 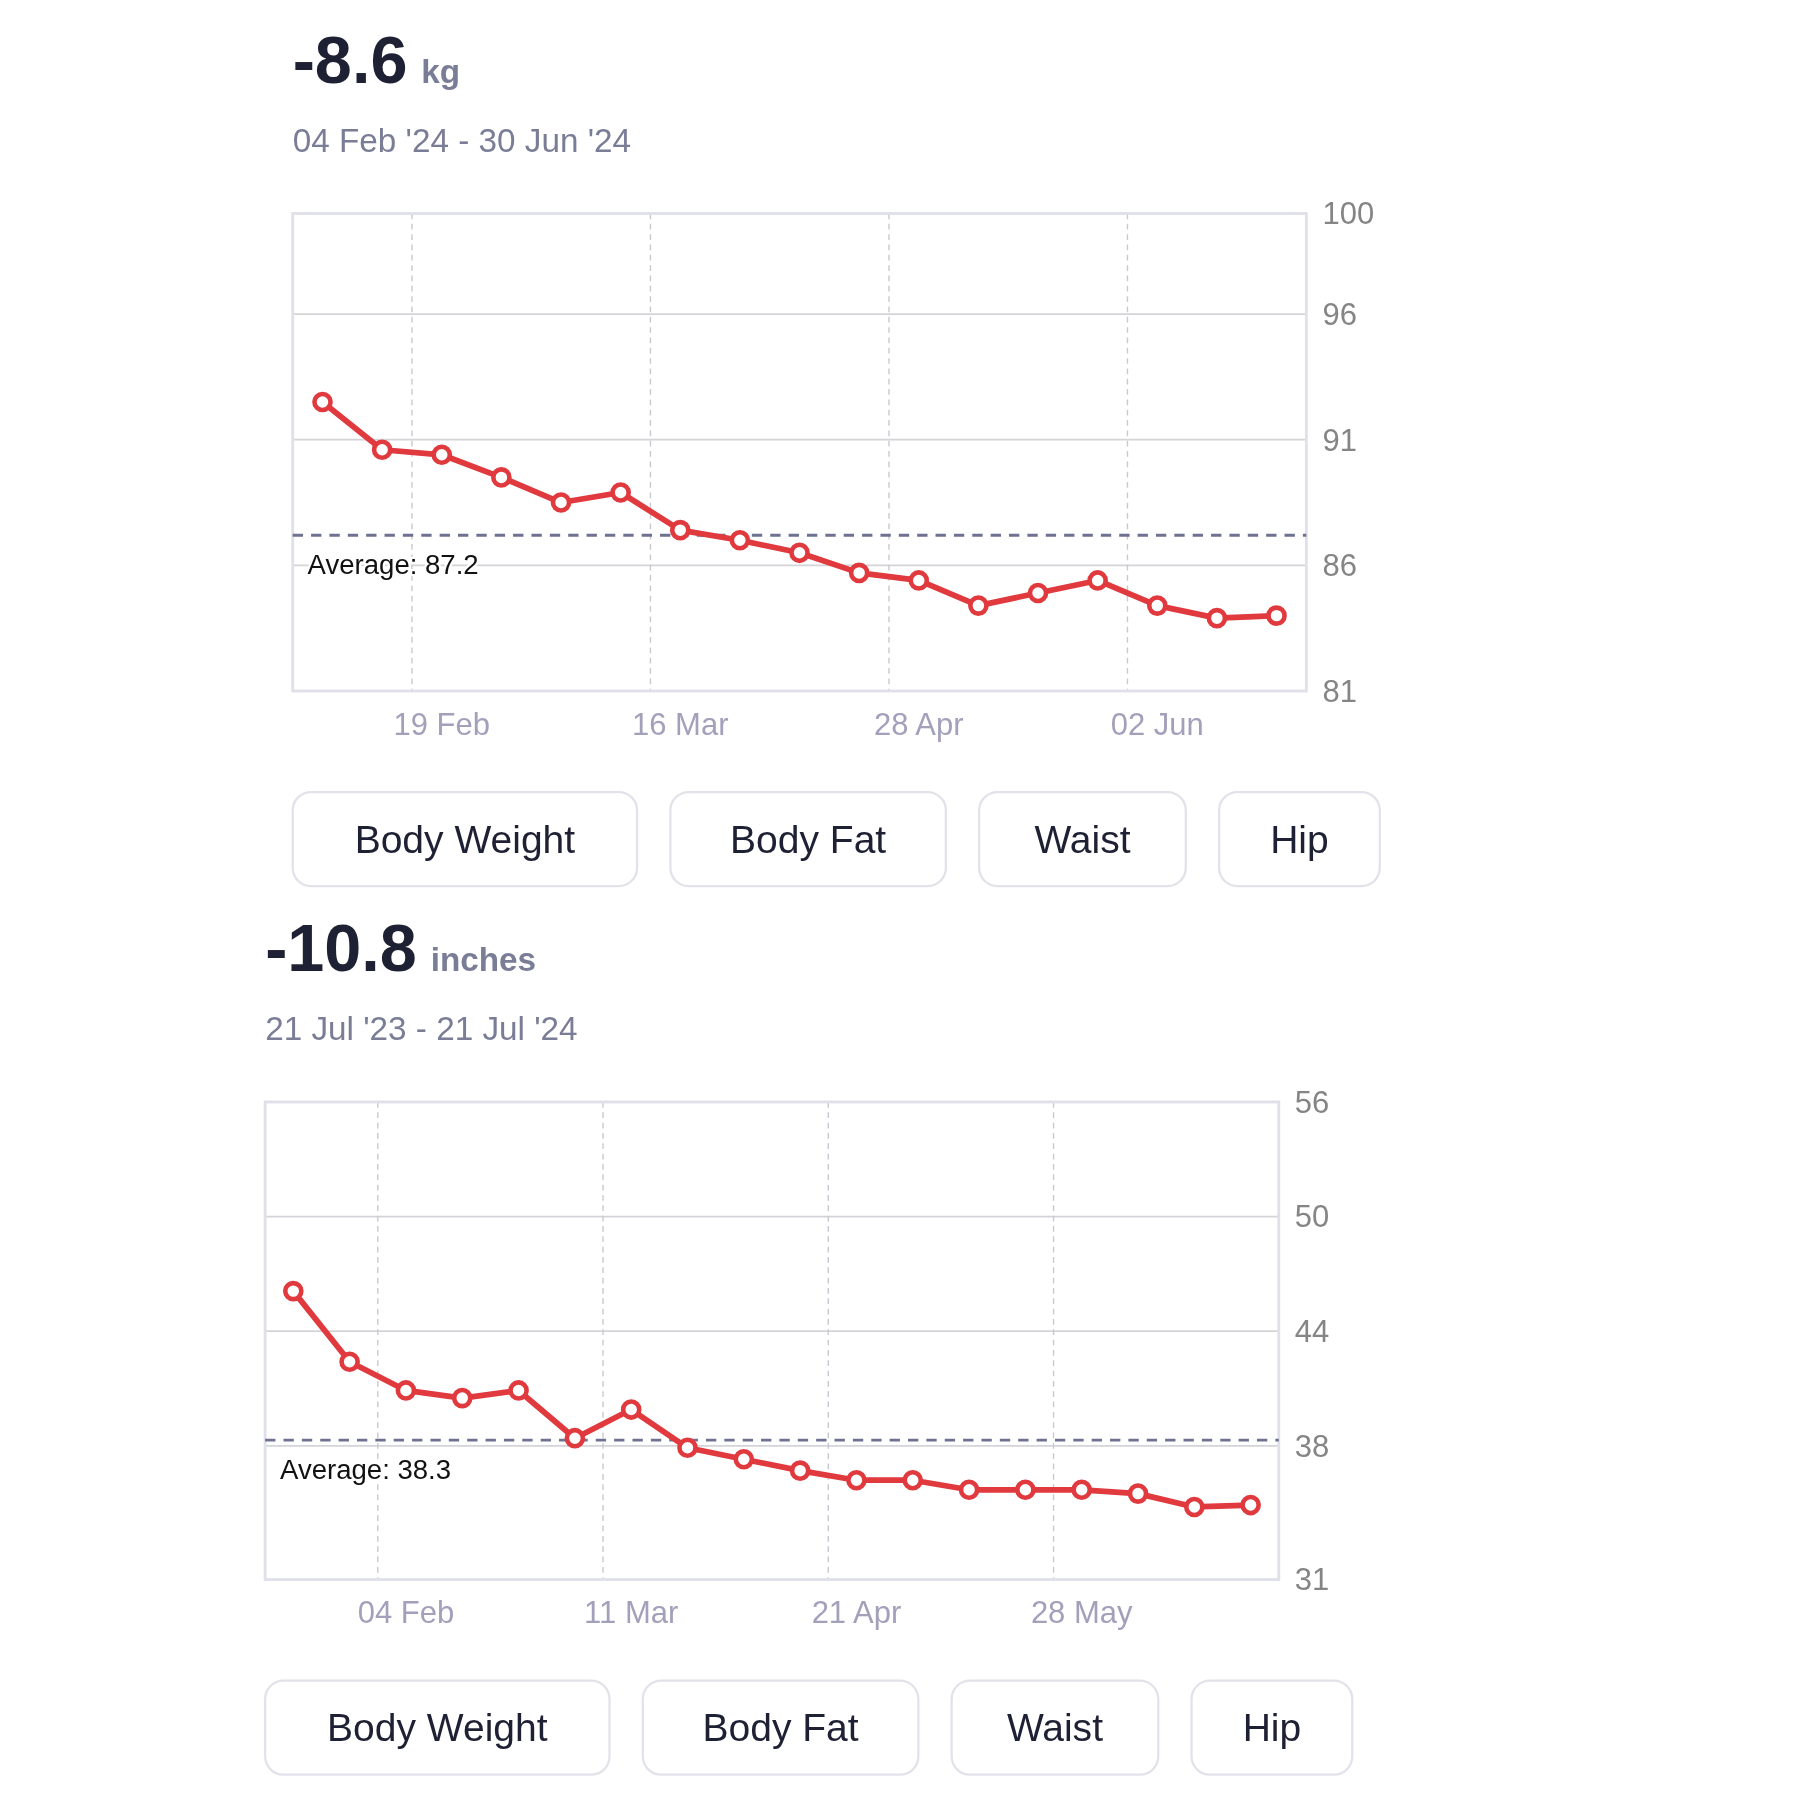 I want to click on y-tick-label: 81, so click(x=1339, y=691).